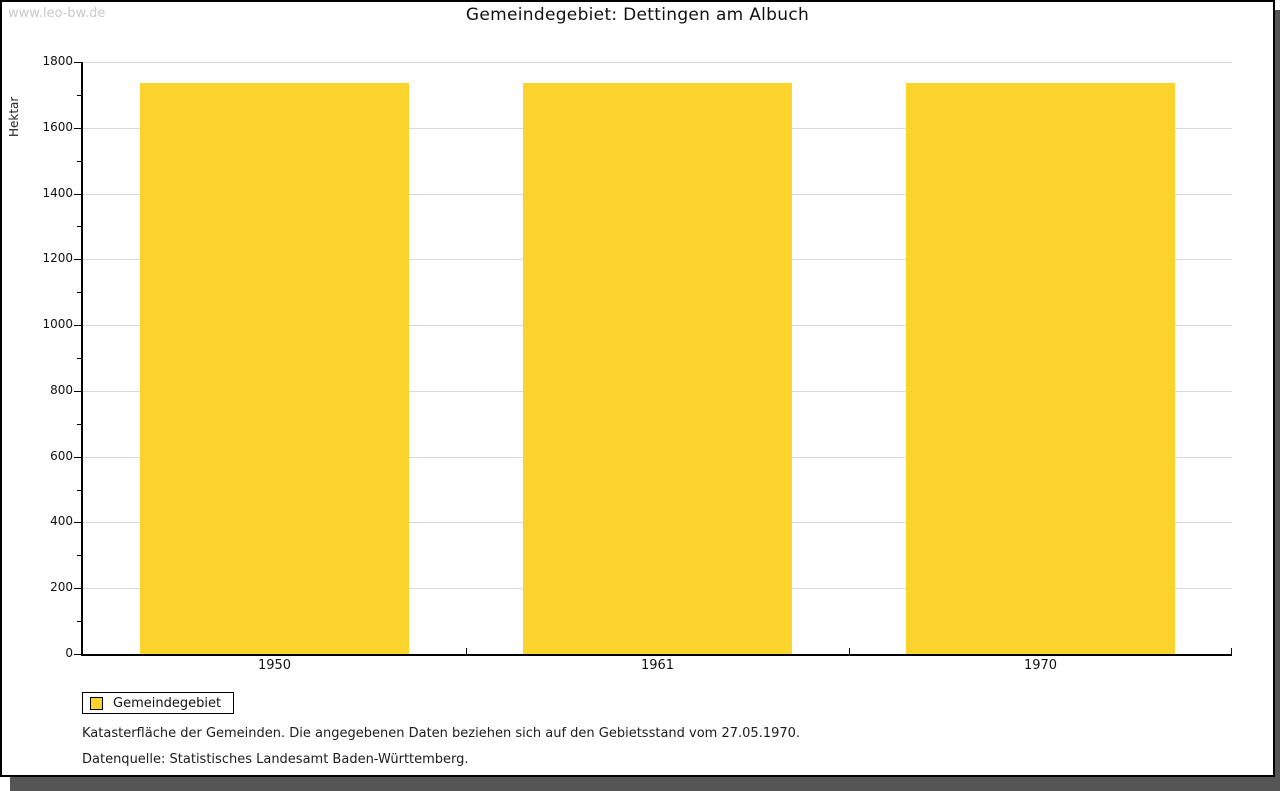 The width and height of the screenshot is (1280, 791). I want to click on legend-box: Gemeindegebiet, so click(158, 703).